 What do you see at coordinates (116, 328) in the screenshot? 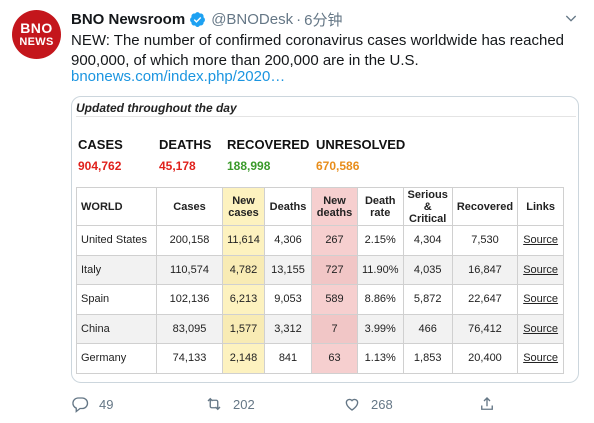
I see `cell-country: China` at bounding box center [116, 328].